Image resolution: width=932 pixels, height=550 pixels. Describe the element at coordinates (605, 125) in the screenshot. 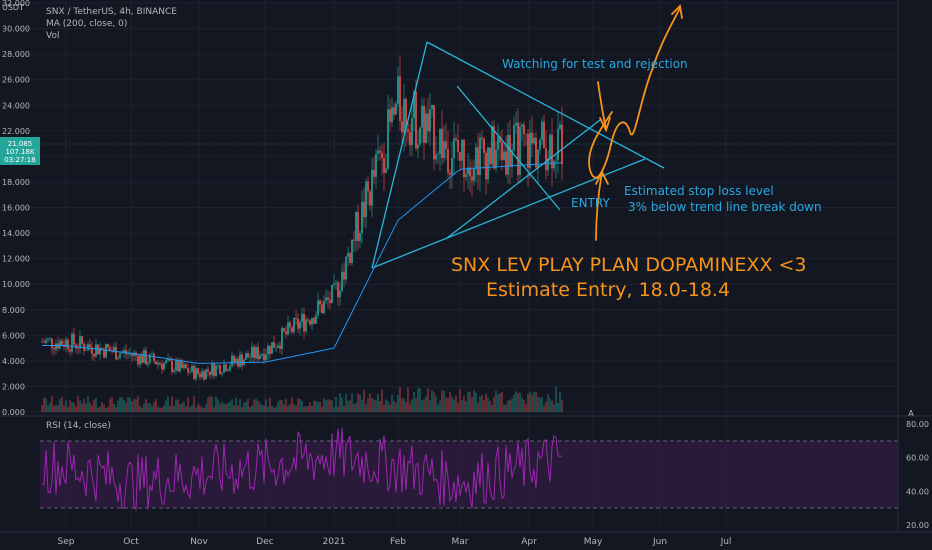

I see `projection-arrowhead-down` at that location.